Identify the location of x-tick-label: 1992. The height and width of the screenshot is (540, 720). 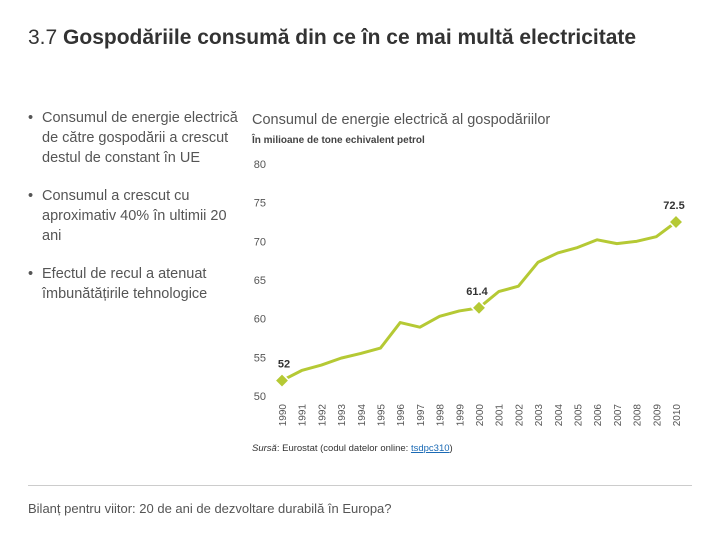
(322, 415).